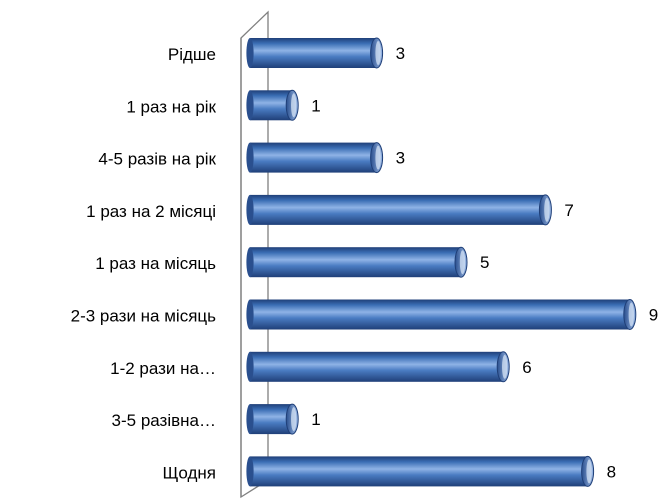 Image resolution: width=669 pixels, height=501 pixels. Describe the element at coordinates (171, 106) in the screenshot. I see `category-label: 1 раз на рік` at that location.